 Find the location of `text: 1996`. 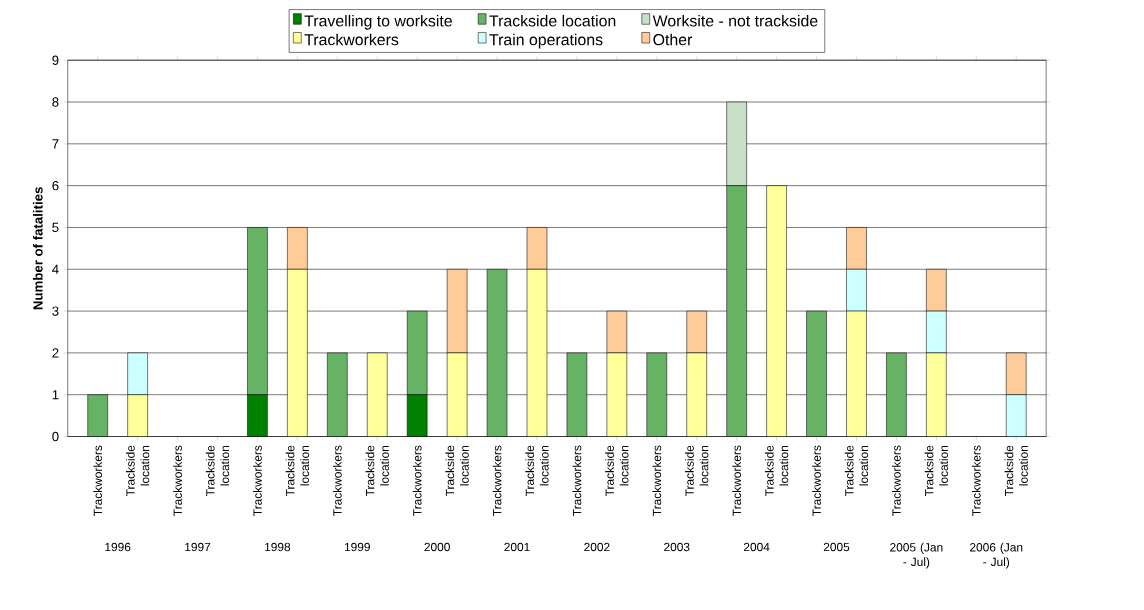

text: 1996 is located at coordinates (118, 547).